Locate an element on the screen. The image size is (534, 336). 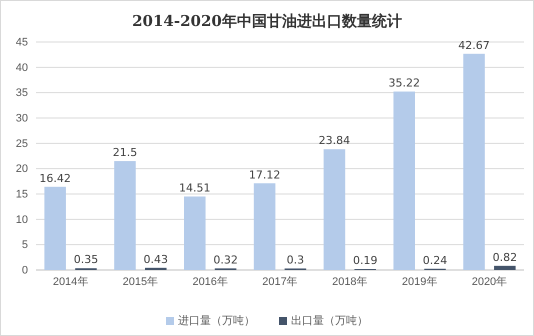
data-label: 0.43 is located at coordinates (156, 259).